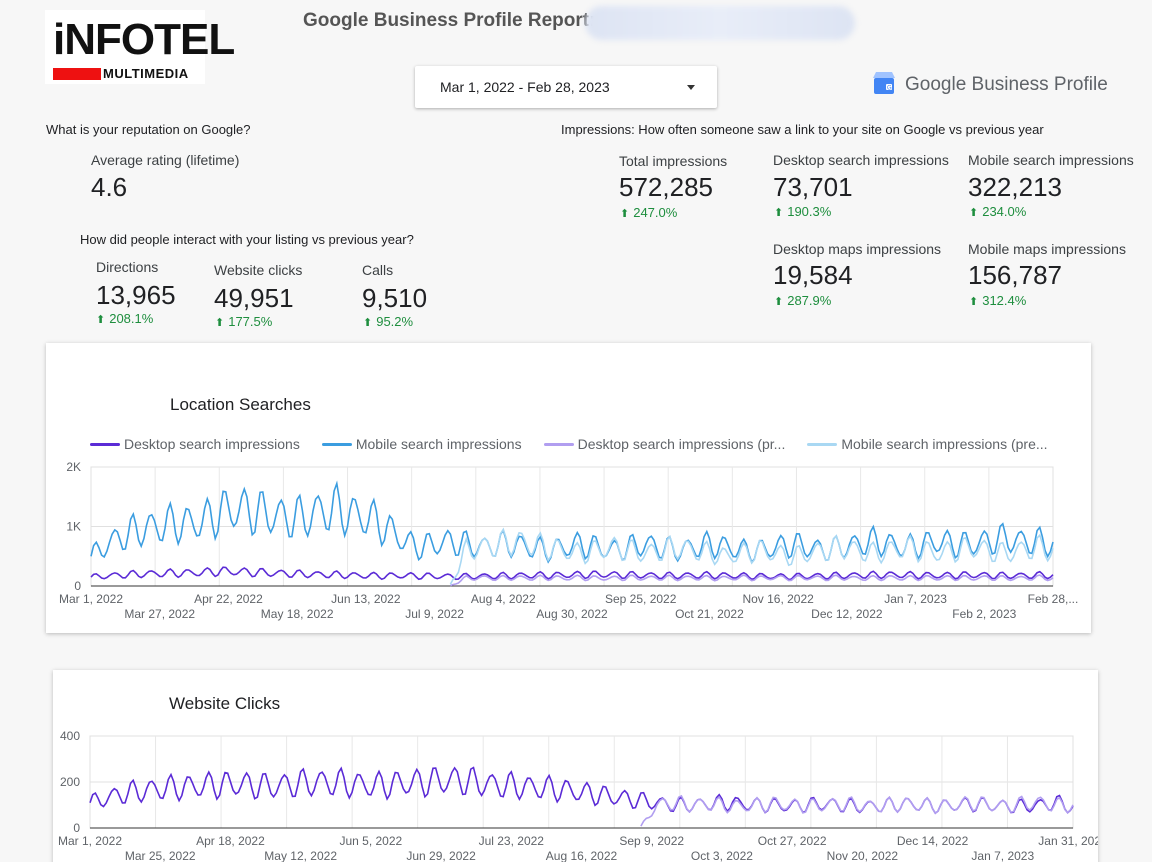 The height and width of the screenshot is (862, 1152). Describe the element at coordinates (1015, 275) in the screenshot. I see `mobile-maps-value: 156,787` at that location.